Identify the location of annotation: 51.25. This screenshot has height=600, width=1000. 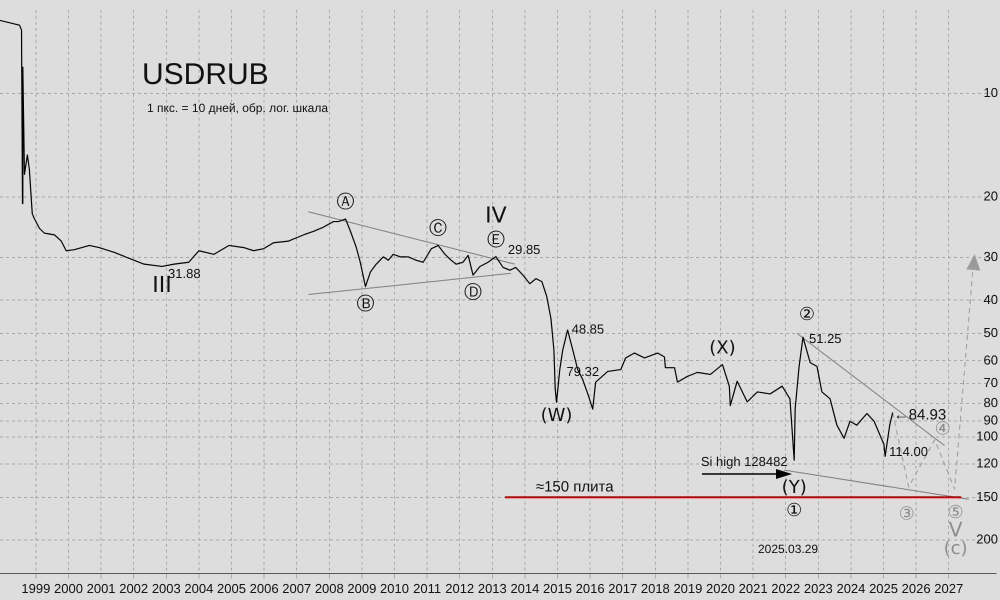
(825, 338).